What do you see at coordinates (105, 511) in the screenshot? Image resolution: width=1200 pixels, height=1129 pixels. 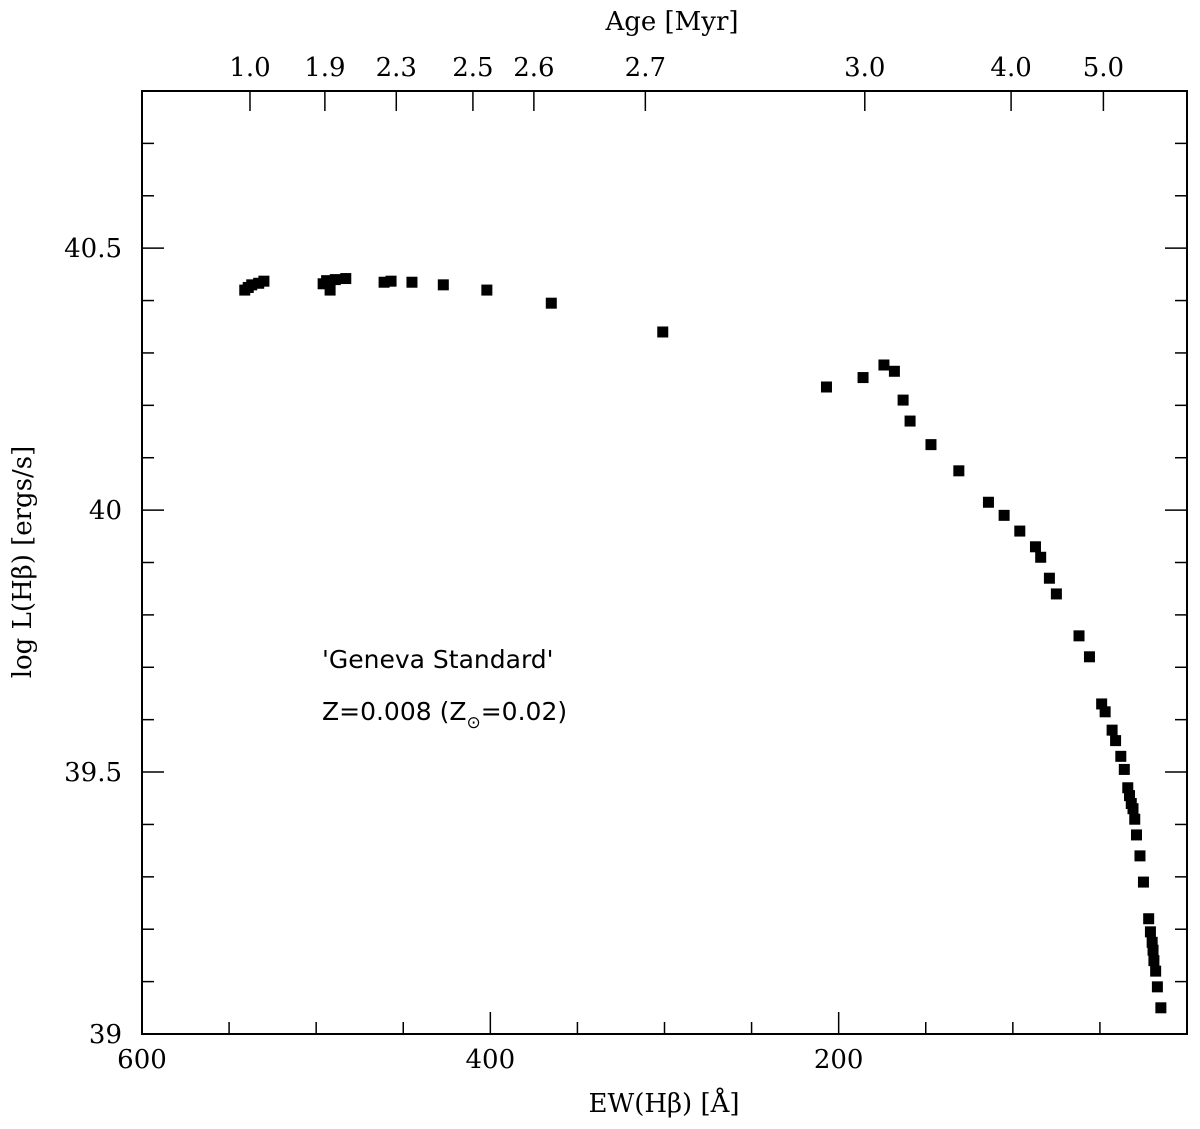 I see `y-tick-label: 40` at bounding box center [105, 511].